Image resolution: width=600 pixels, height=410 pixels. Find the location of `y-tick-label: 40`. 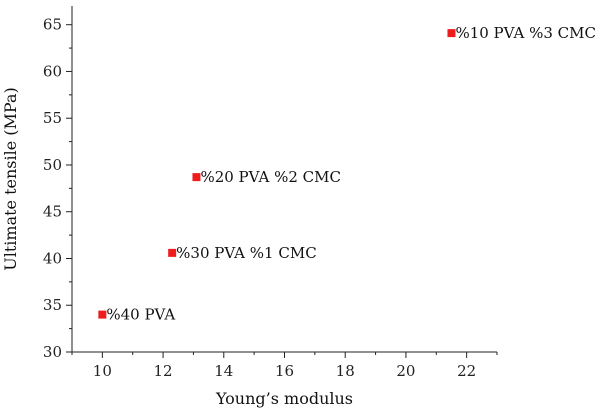

y-tick-label: 40 is located at coordinates (52, 258).